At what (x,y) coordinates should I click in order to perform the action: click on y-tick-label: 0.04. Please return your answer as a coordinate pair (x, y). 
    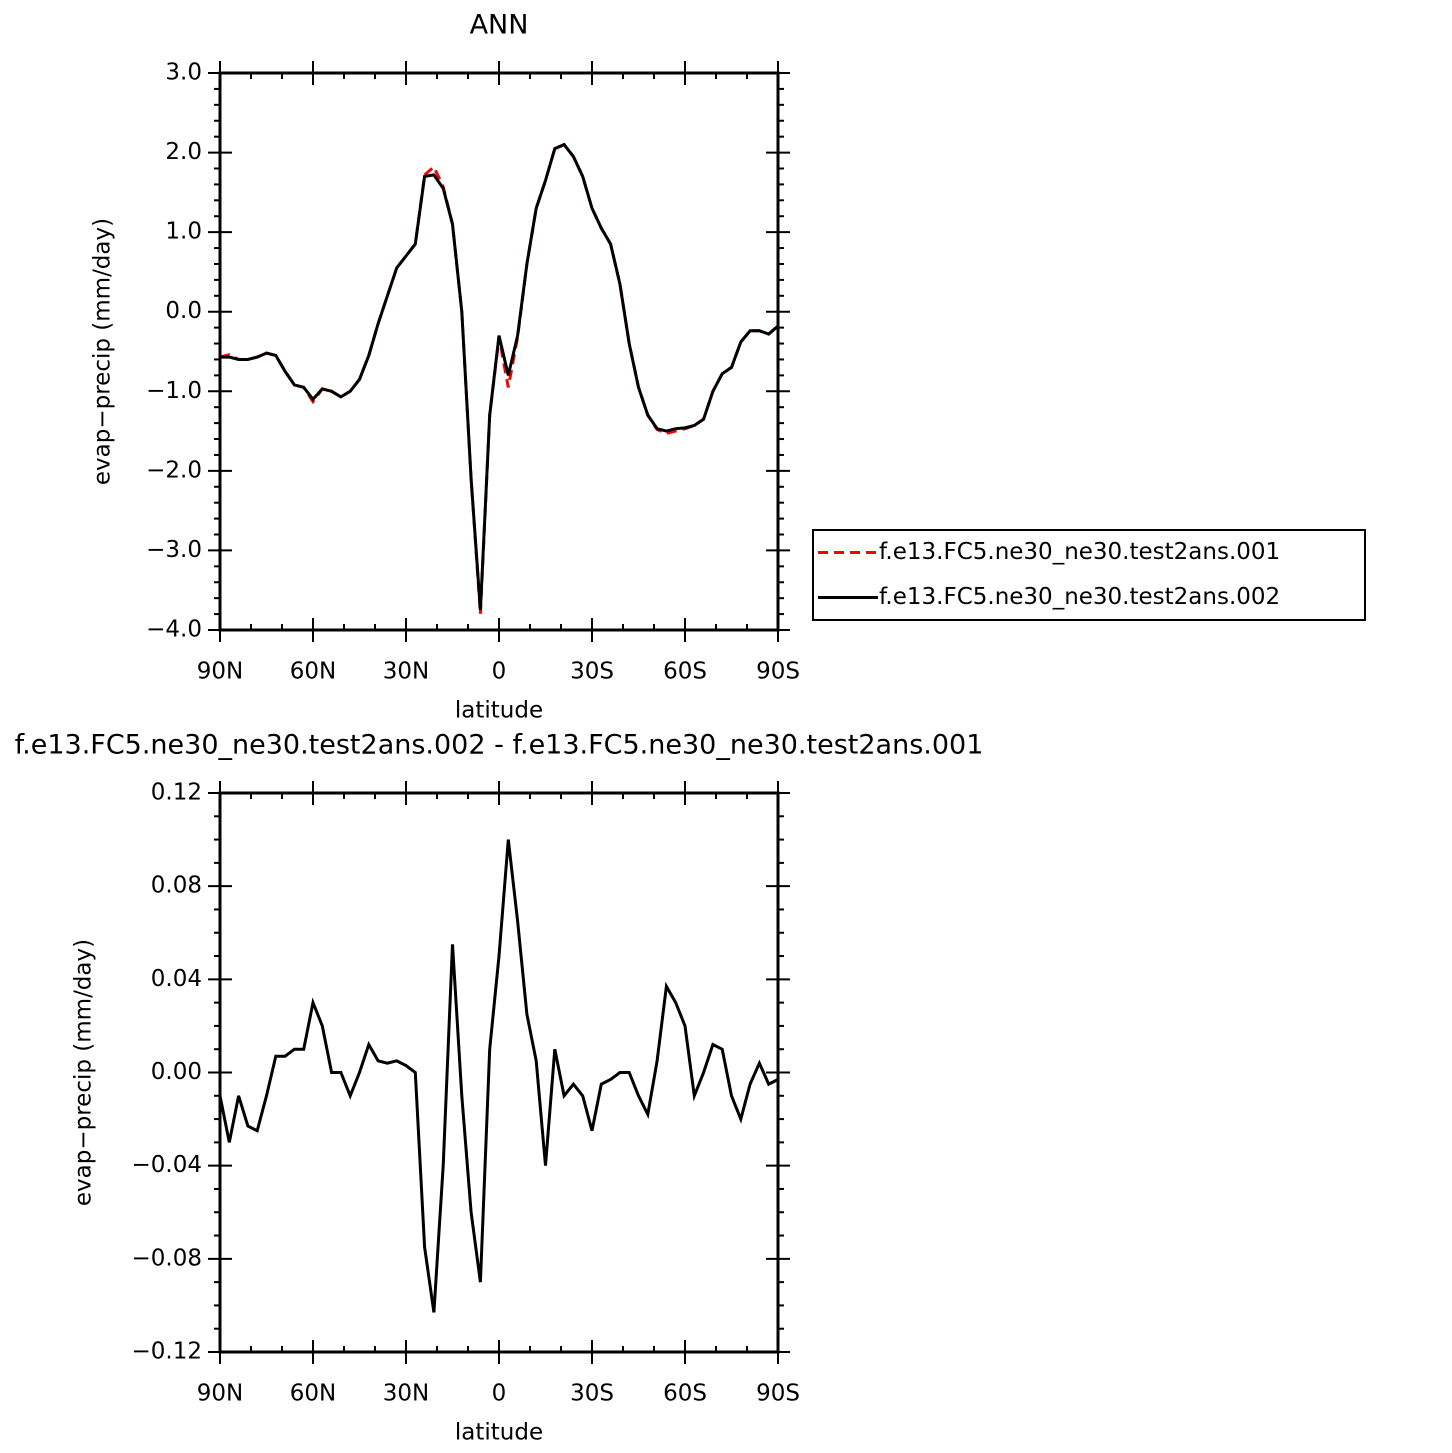
    Looking at the image, I should click on (176, 979).